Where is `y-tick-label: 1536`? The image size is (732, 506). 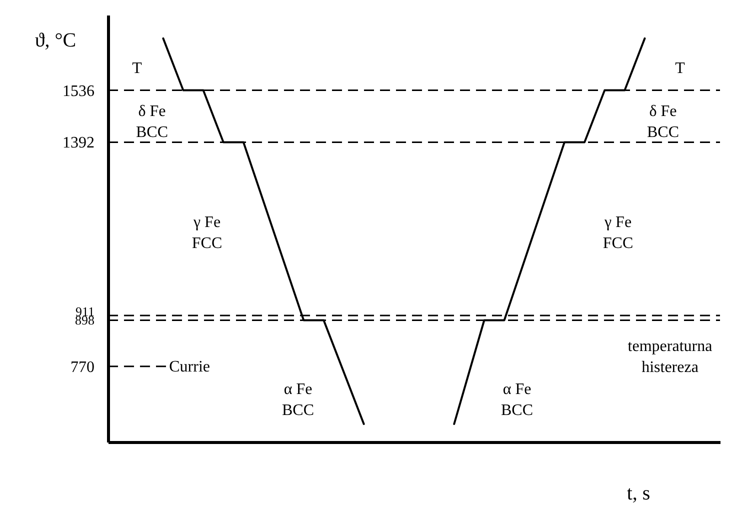 y-tick-label: 1536 is located at coordinates (78, 91).